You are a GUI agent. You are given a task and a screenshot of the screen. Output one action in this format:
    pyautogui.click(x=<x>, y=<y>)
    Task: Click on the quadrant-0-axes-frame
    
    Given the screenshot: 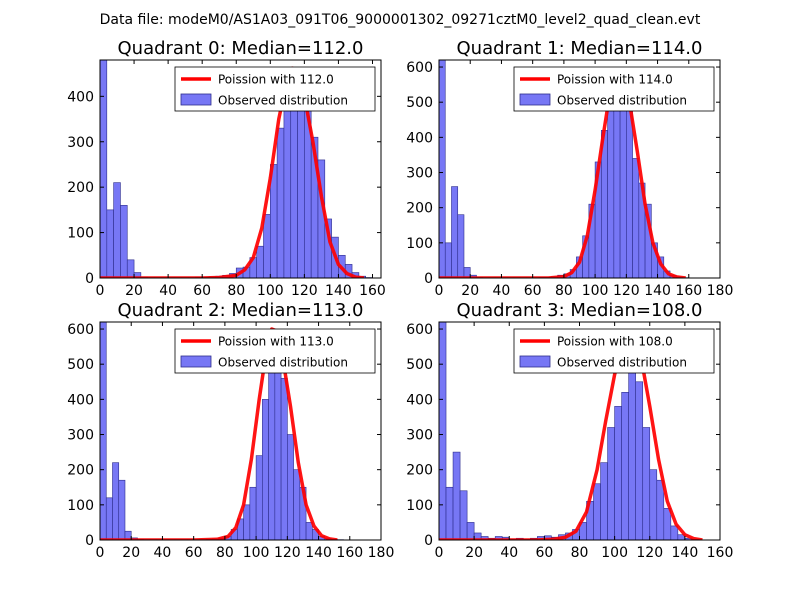 What is the action you would take?
    pyautogui.click(x=240, y=169)
    